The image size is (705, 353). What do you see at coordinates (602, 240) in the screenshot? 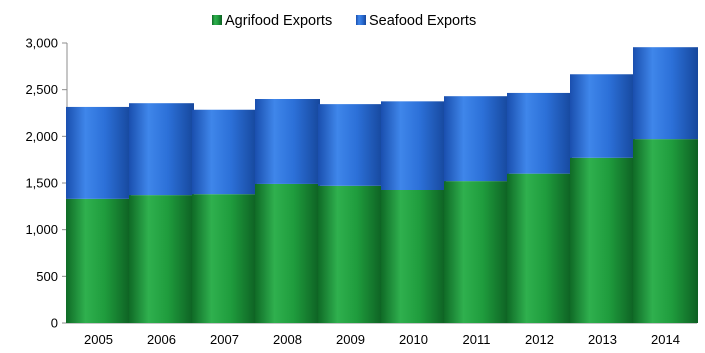
I see `bar-agrifood-exports-2013` at bounding box center [602, 240].